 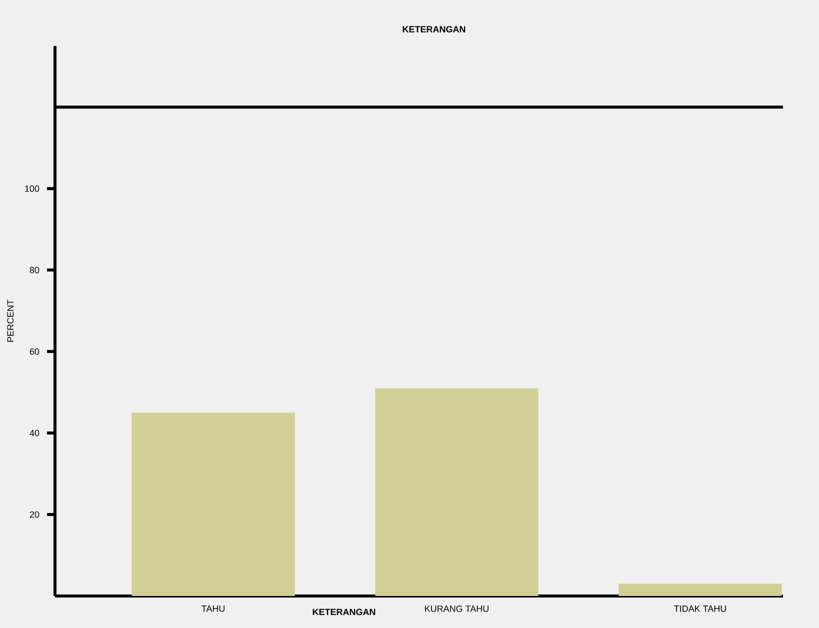 What do you see at coordinates (35, 514) in the screenshot?
I see `y-tick-label: 20` at bounding box center [35, 514].